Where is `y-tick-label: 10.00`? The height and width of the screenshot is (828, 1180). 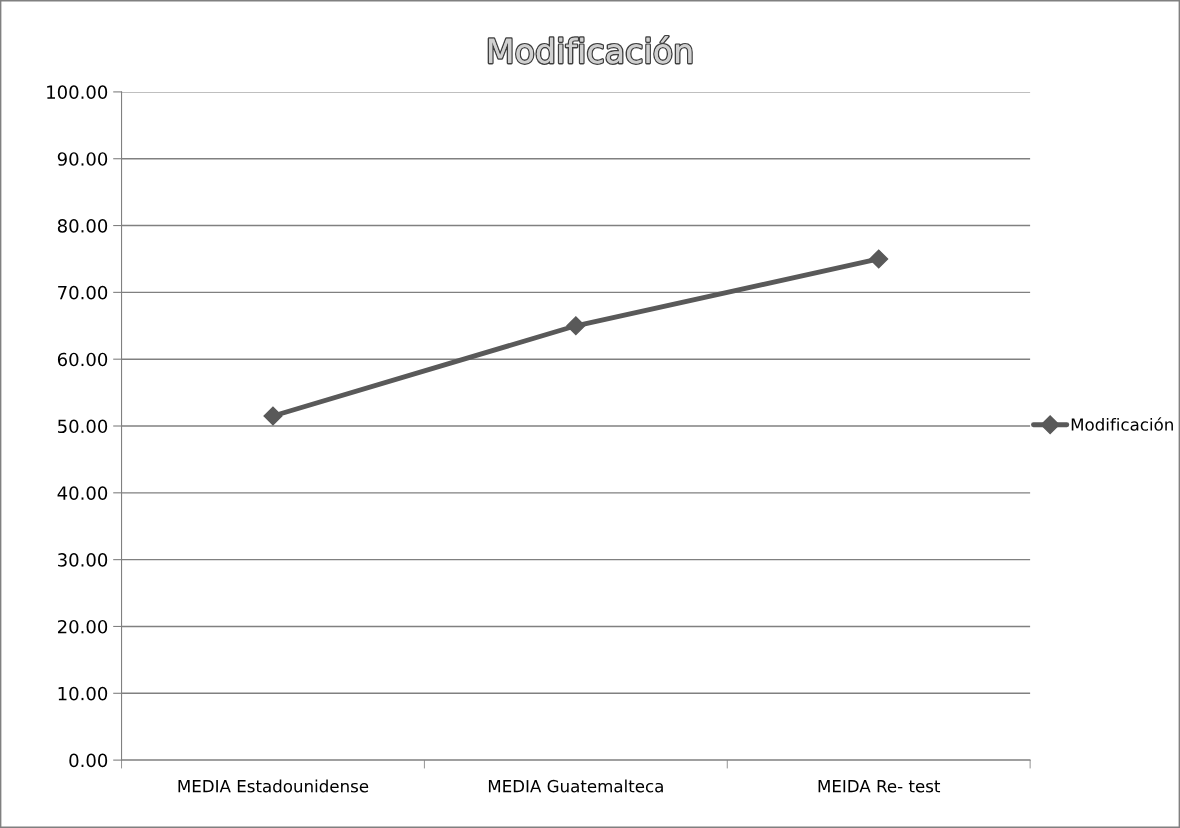
y-tick-label: 10.00 is located at coordinates (83, 693).